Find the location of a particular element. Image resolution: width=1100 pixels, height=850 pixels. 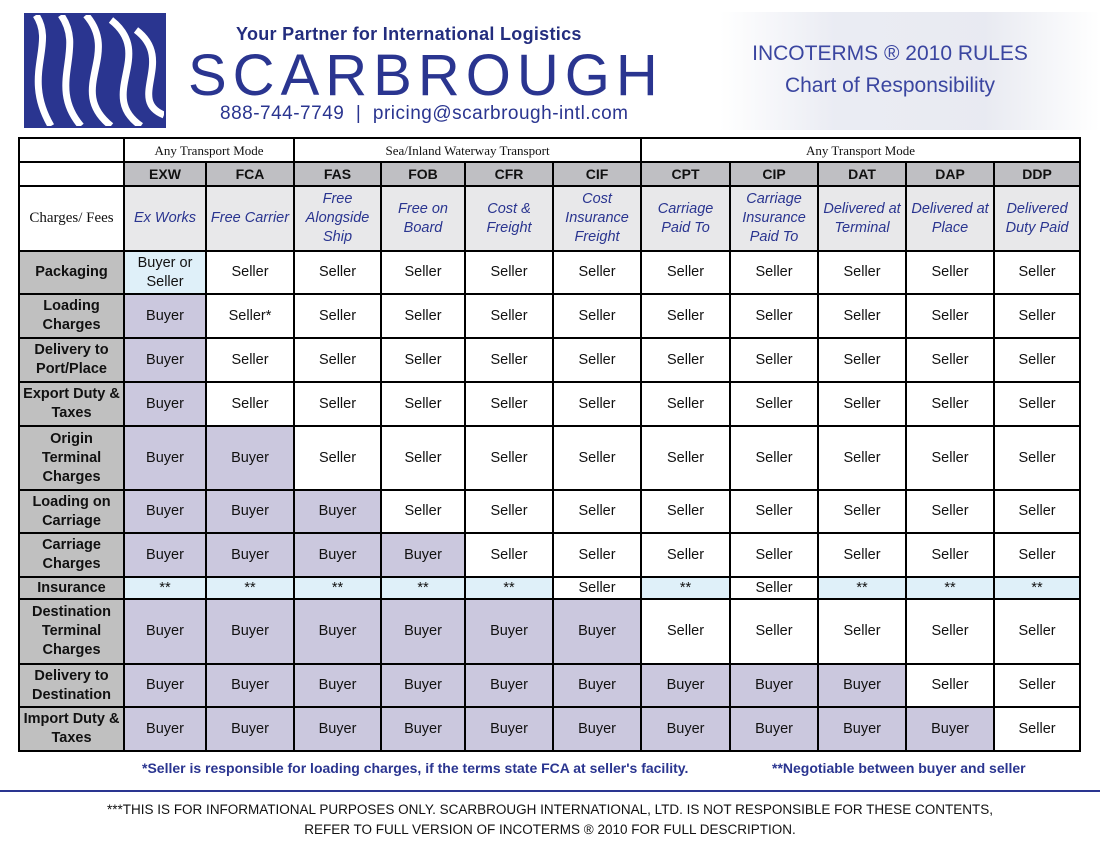

term-name: Carriage Insurance Paid To is located at coordinates (774, 218).